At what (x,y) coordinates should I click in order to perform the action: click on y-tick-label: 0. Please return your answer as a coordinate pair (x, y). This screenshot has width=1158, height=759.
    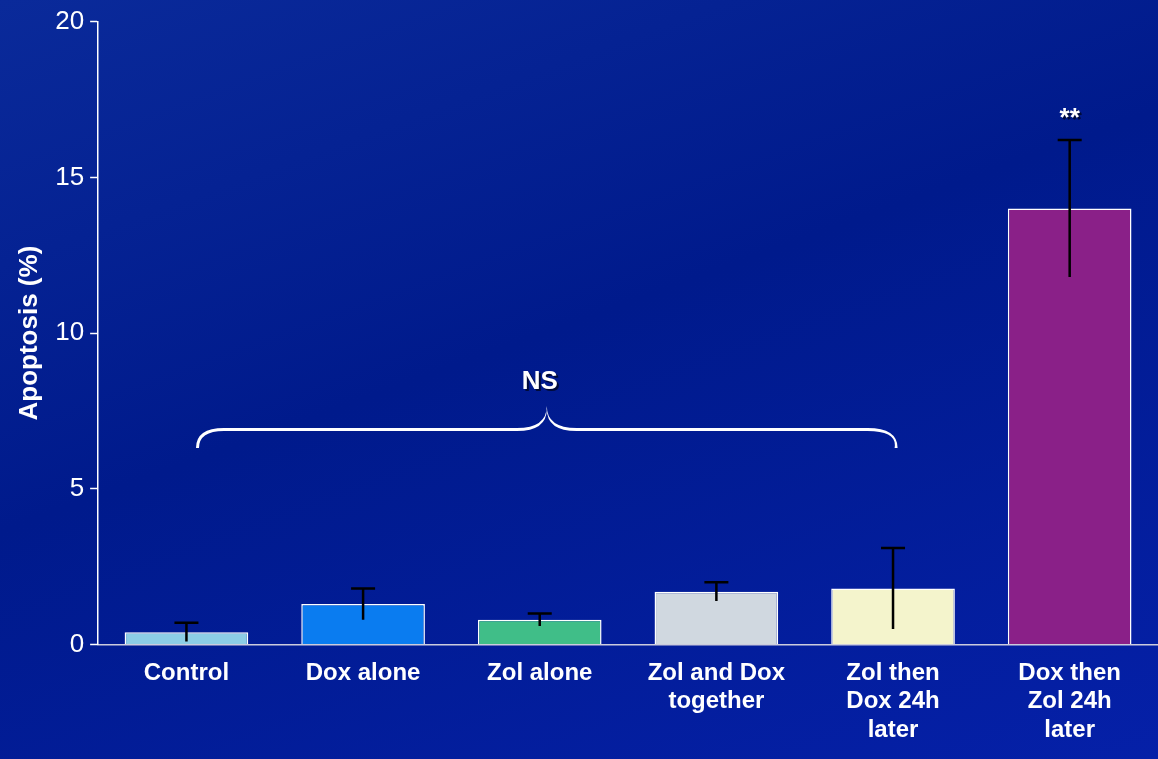
    Looking at the image, I should click on (77, 642).